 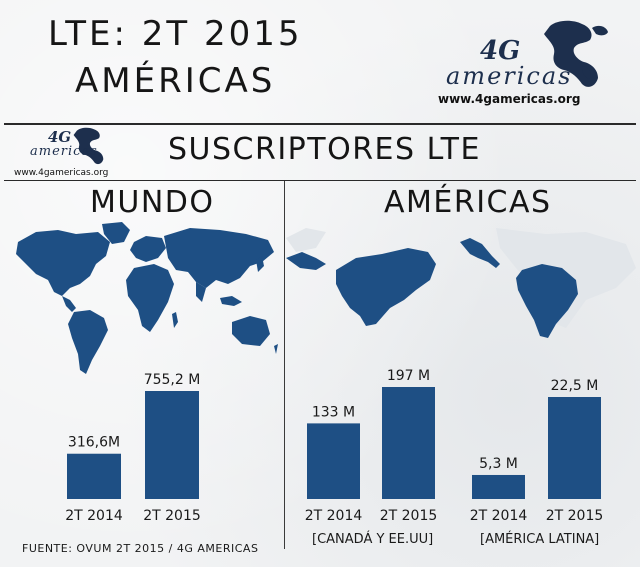 I want to click on bar-value-label-1-1: 197 M, so click(x=408, y=376).